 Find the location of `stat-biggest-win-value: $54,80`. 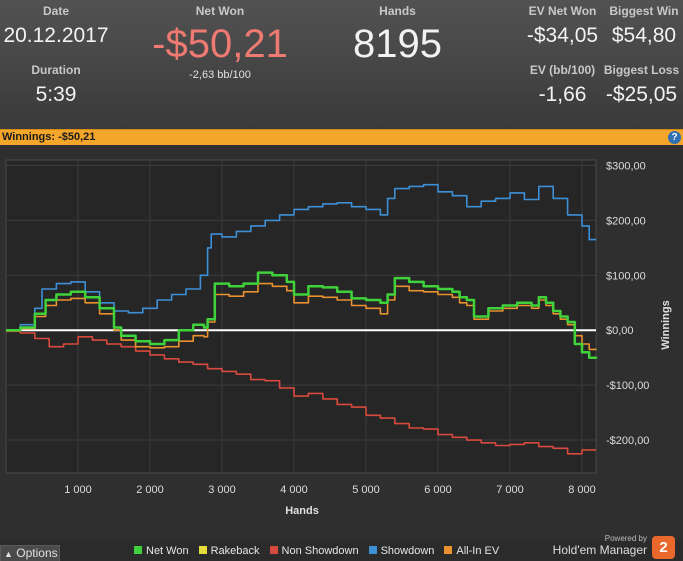

stat-biggest-win-value: $54,80 is located at coordinates (644, 35).